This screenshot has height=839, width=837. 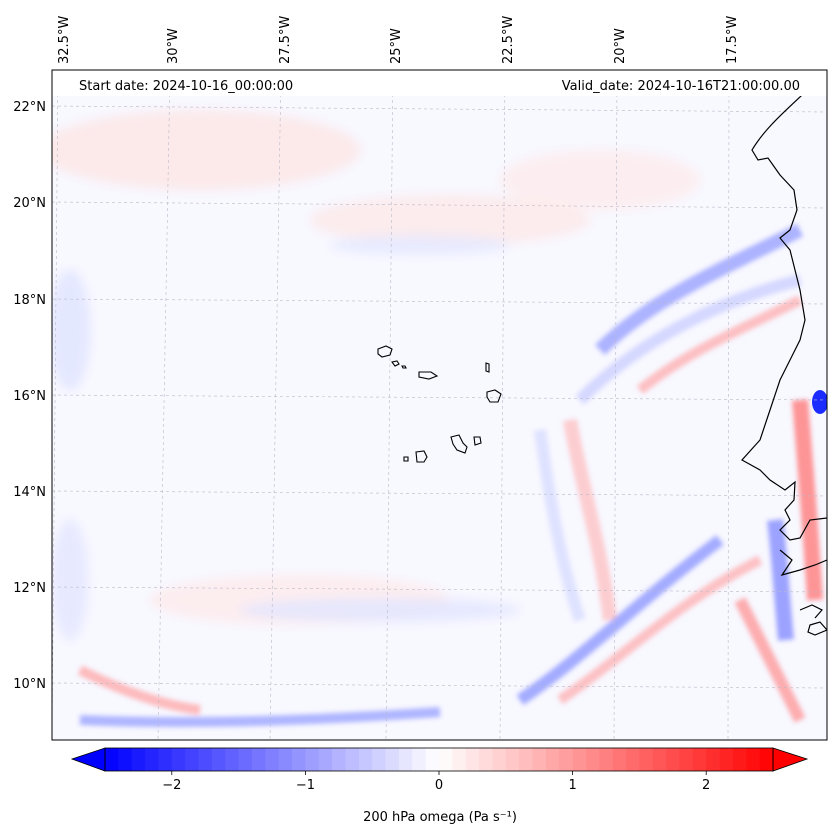 What do you see at coordinates (171, 785) in the screenshot?
I see `colorbar-tick-label: −2` at bounding box center [171, 785].